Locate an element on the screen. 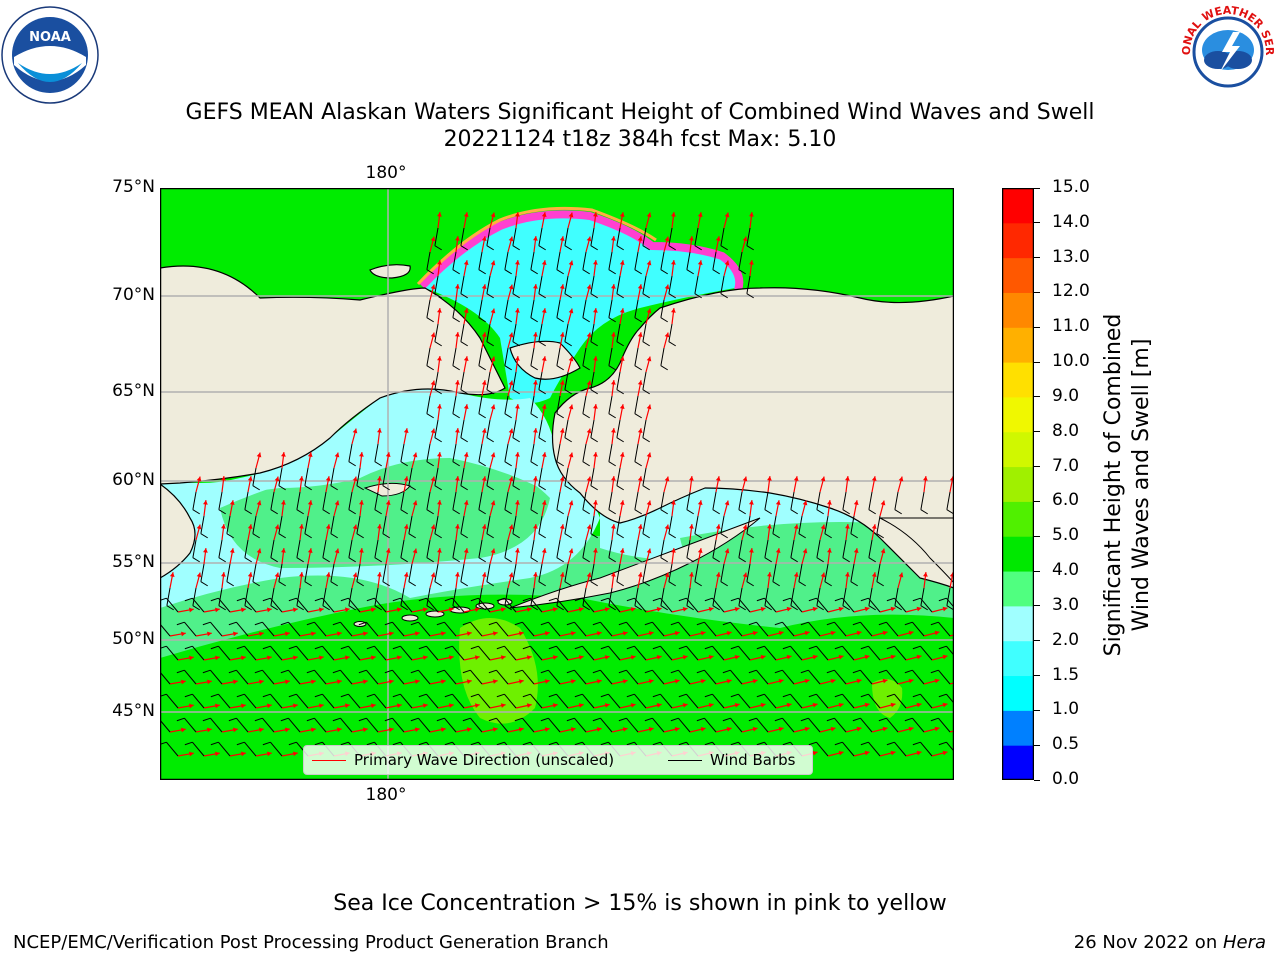 This screenshot has height=960, width=1280. colorbar-tick-label: 2.0 is located at coordinates (1066, 639).